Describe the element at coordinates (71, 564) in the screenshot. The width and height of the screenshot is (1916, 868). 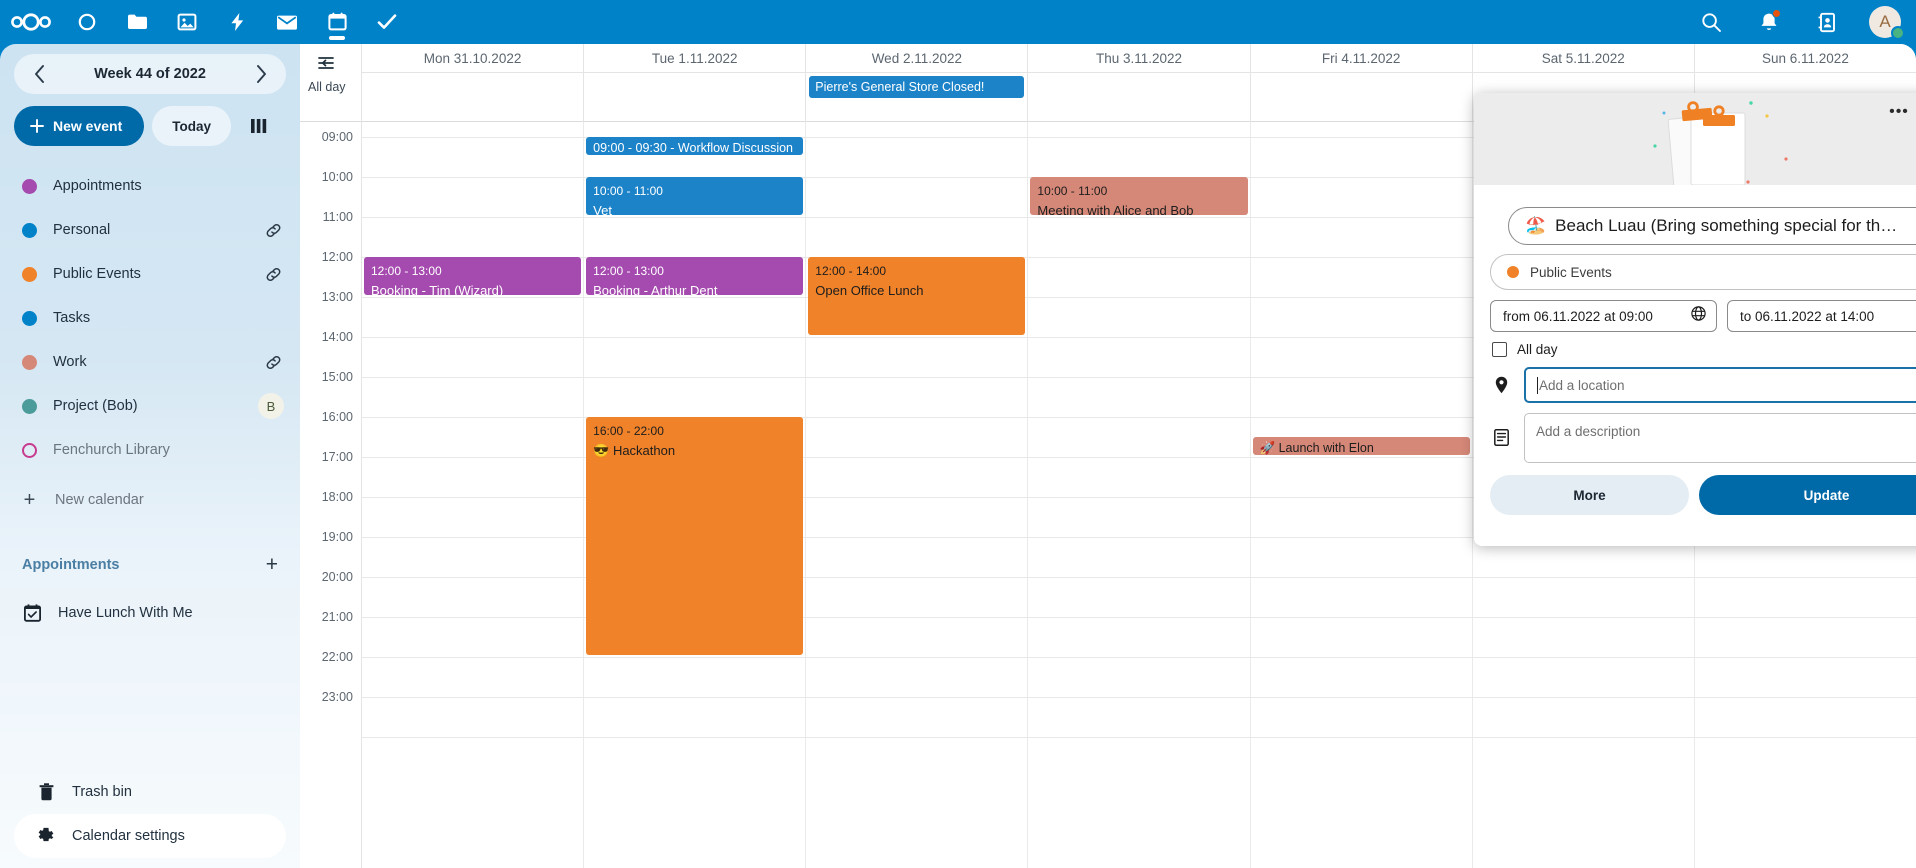
I see `appointments-section-title: Appointments` at that location.